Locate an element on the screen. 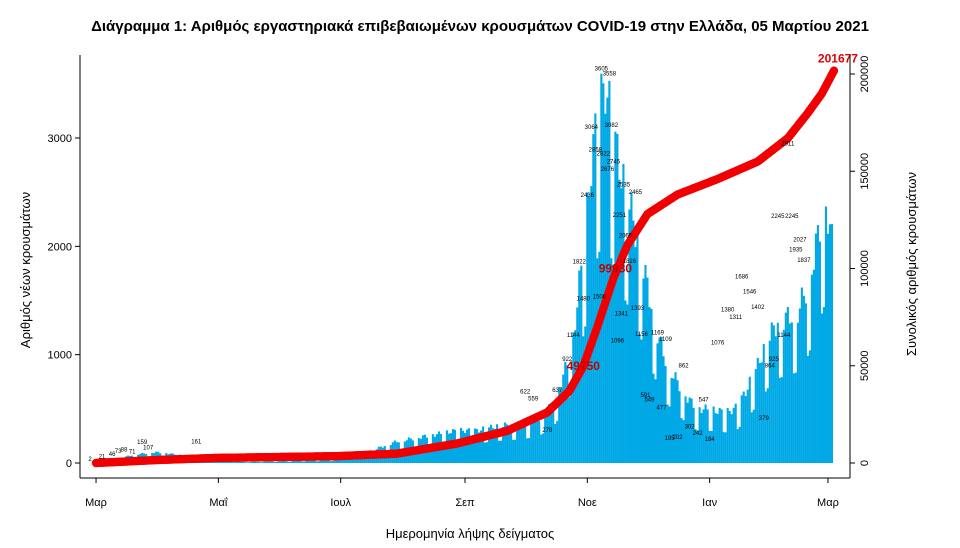 This screenshot has width=960, height=548. x-tick-label: Ιαν is located at coordinates (709, 503).